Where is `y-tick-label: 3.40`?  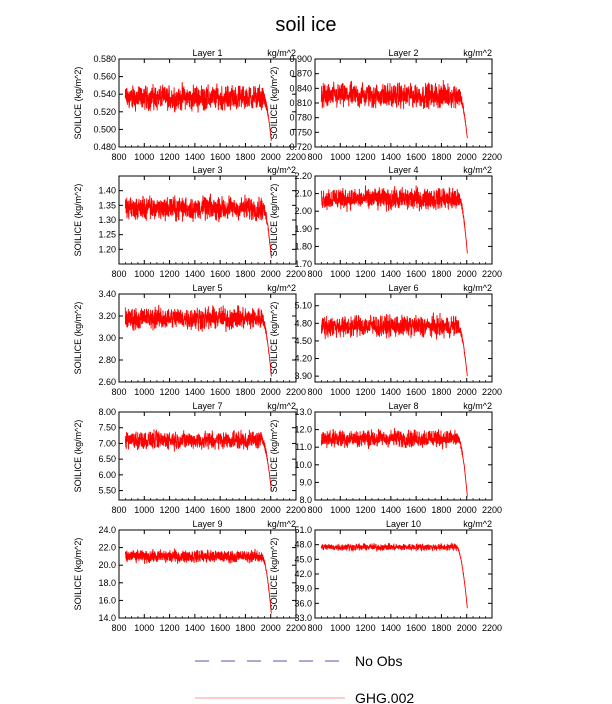 y-tick-label: 3.40 is located at coordinates (107, 294).